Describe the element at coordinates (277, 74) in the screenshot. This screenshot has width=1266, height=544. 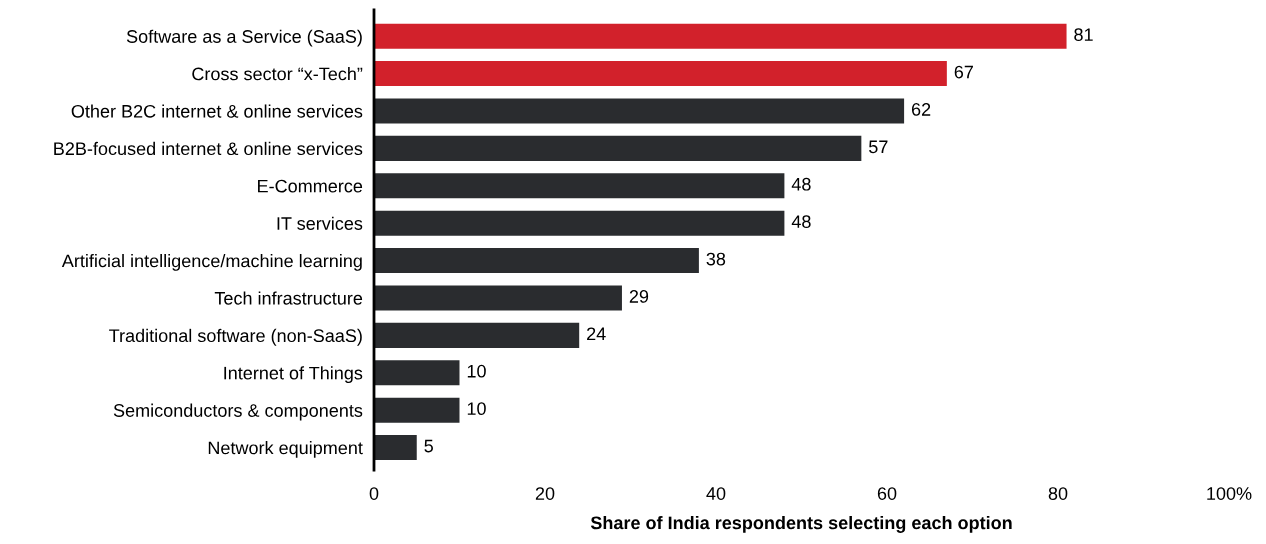
I see `y-tick-label: Cross sector “x-Tech”` at that location.